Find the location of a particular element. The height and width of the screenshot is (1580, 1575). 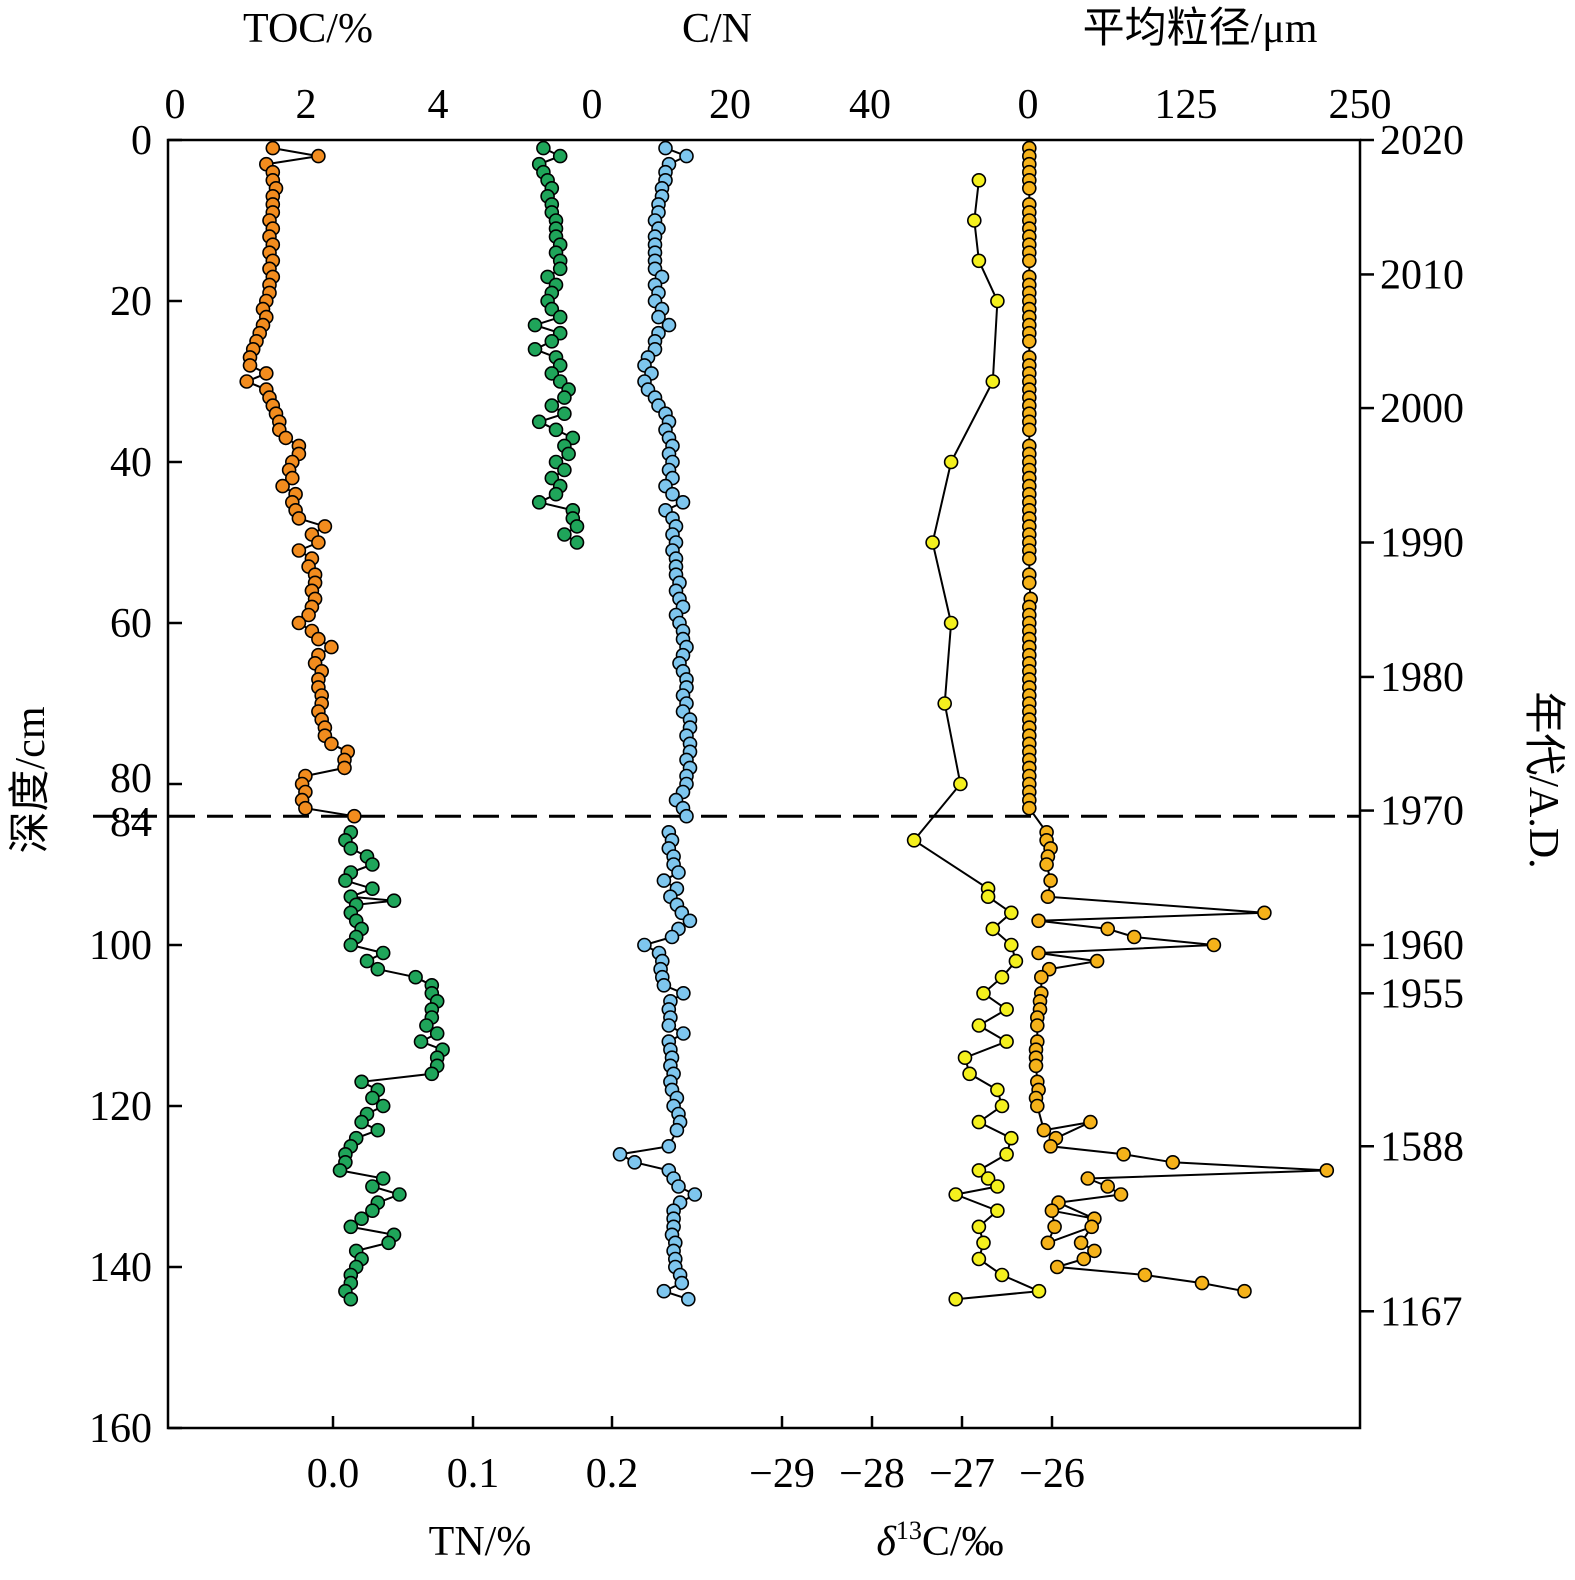

d13c-tick-label: −27 is located at coordinates (962, 1474).